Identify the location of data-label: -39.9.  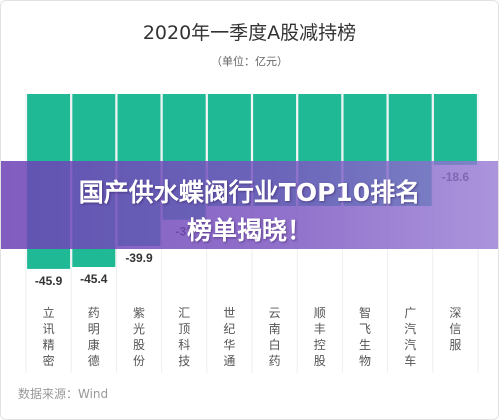
(139, 258).